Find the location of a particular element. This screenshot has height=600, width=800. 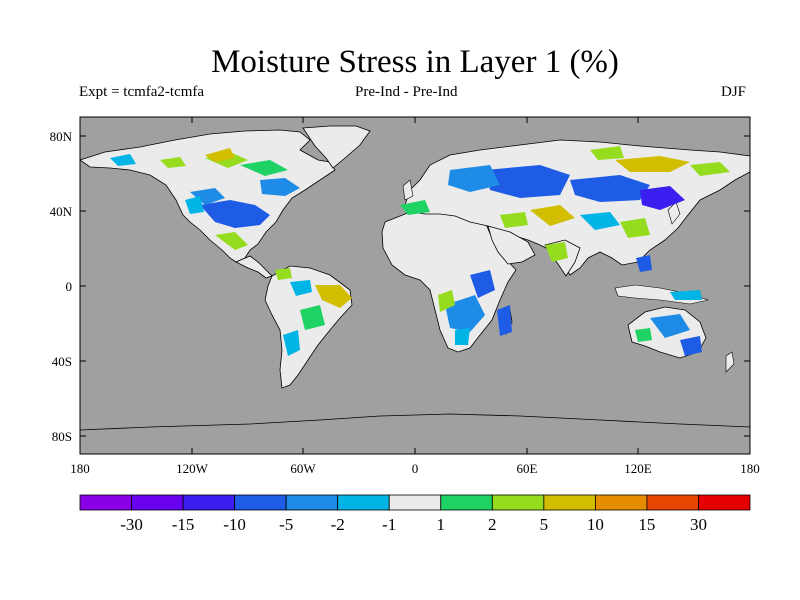

greenland is located at coordinates (336, 147).